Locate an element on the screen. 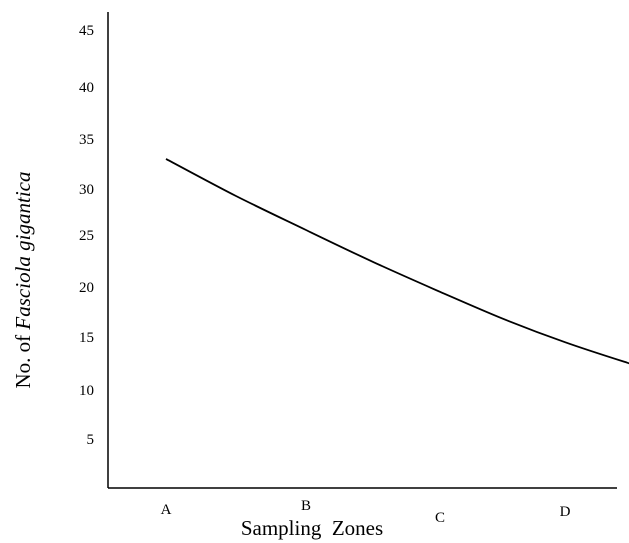 Image resolution: width=629 pixels, height=543 pixels. y-tick-labels: 45 40 35 30 25 20 15 10 5 is located at coordinates (86, 235).